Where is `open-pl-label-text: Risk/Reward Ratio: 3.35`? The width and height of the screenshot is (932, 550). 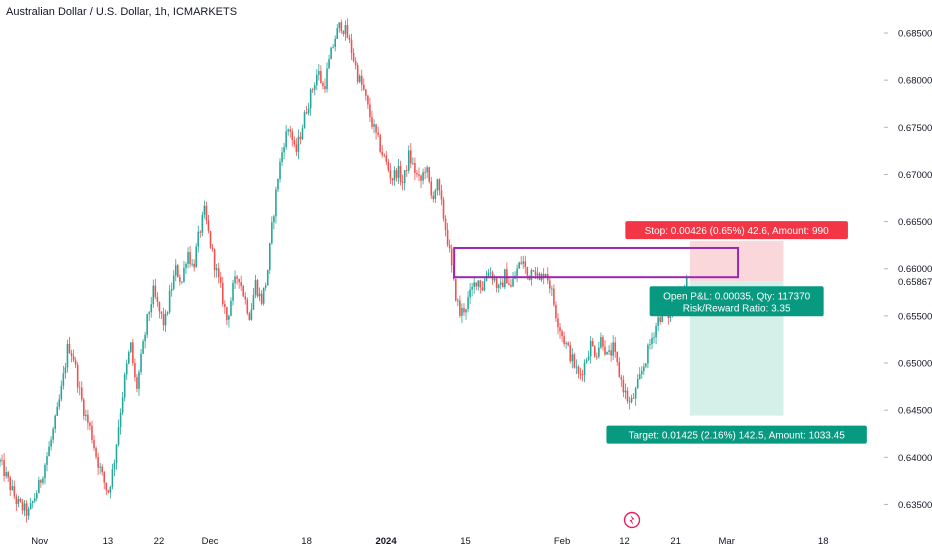 open-pl-label-text: Risk/Reward Ratio: 3.35 is located at coordinates (737, 308).